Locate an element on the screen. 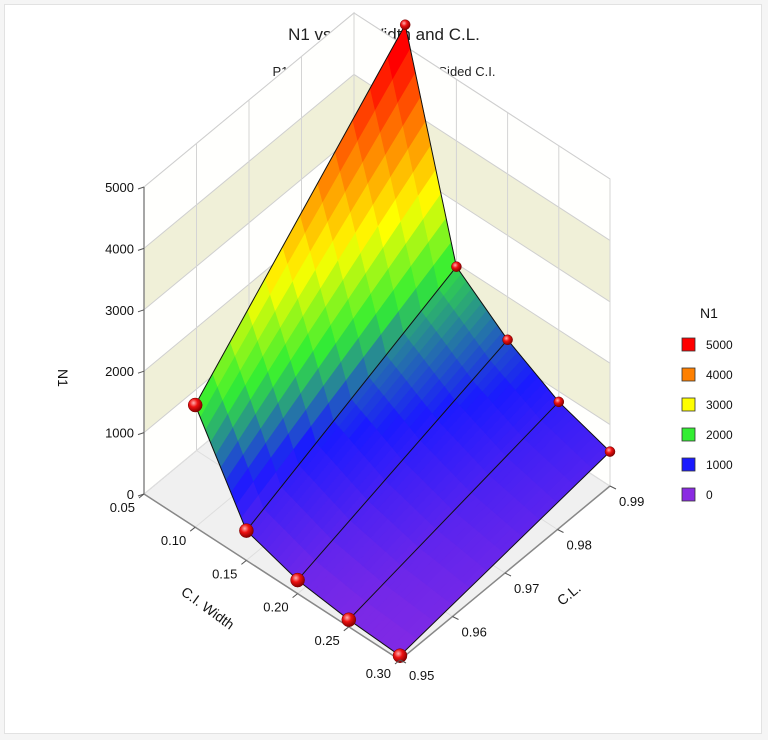  y-tick-label: 0.99 is located at coordinates (631, 501).